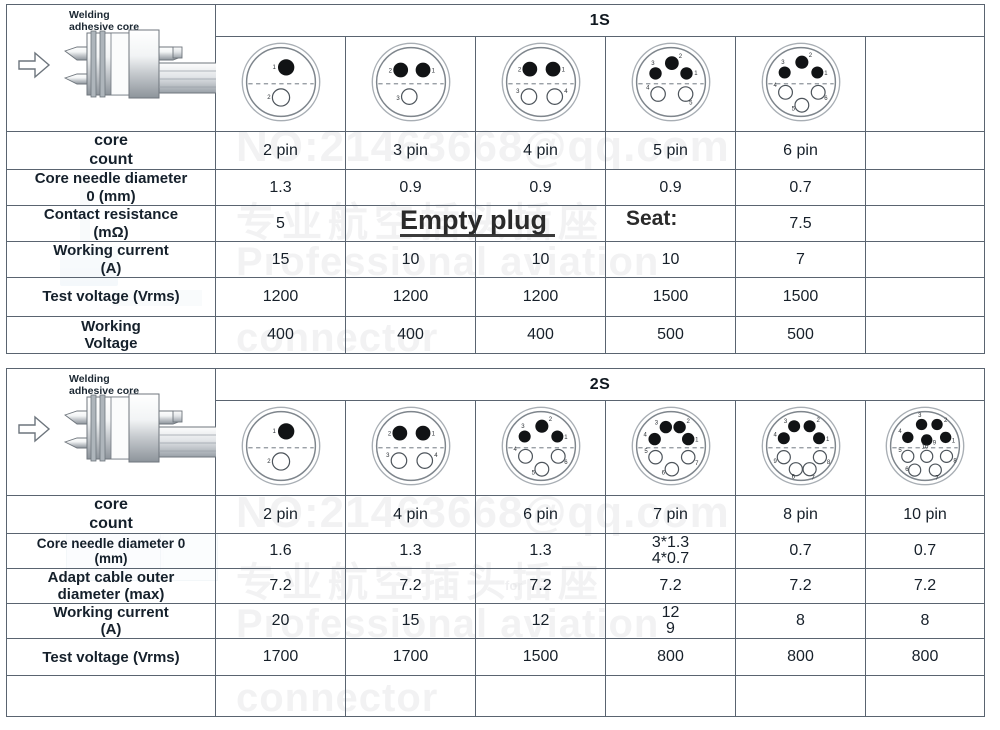 This screenshot has height=730, width=1000. I want to click on cell-working_voltage-1: 400, so click(410, 335).